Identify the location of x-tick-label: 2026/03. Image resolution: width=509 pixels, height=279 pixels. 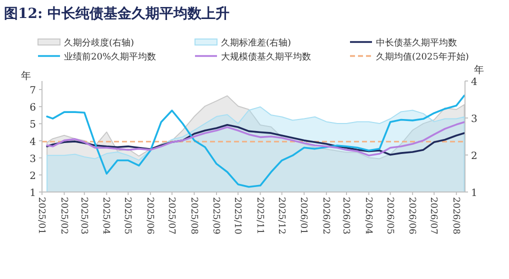
(345, 216).